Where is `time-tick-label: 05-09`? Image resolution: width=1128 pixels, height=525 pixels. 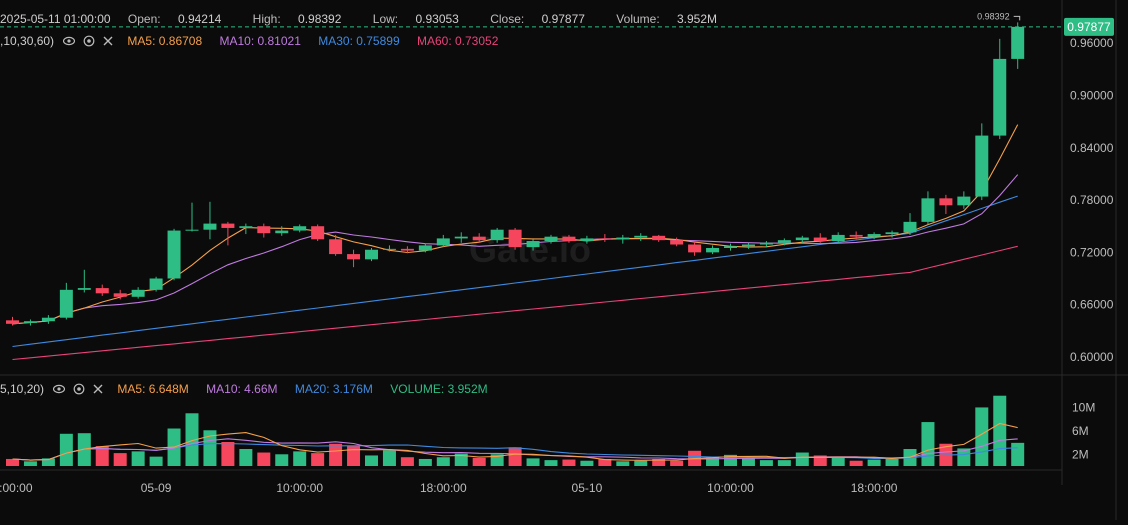 time-tick-label: 05-09 is located at coordinates (156, 488).